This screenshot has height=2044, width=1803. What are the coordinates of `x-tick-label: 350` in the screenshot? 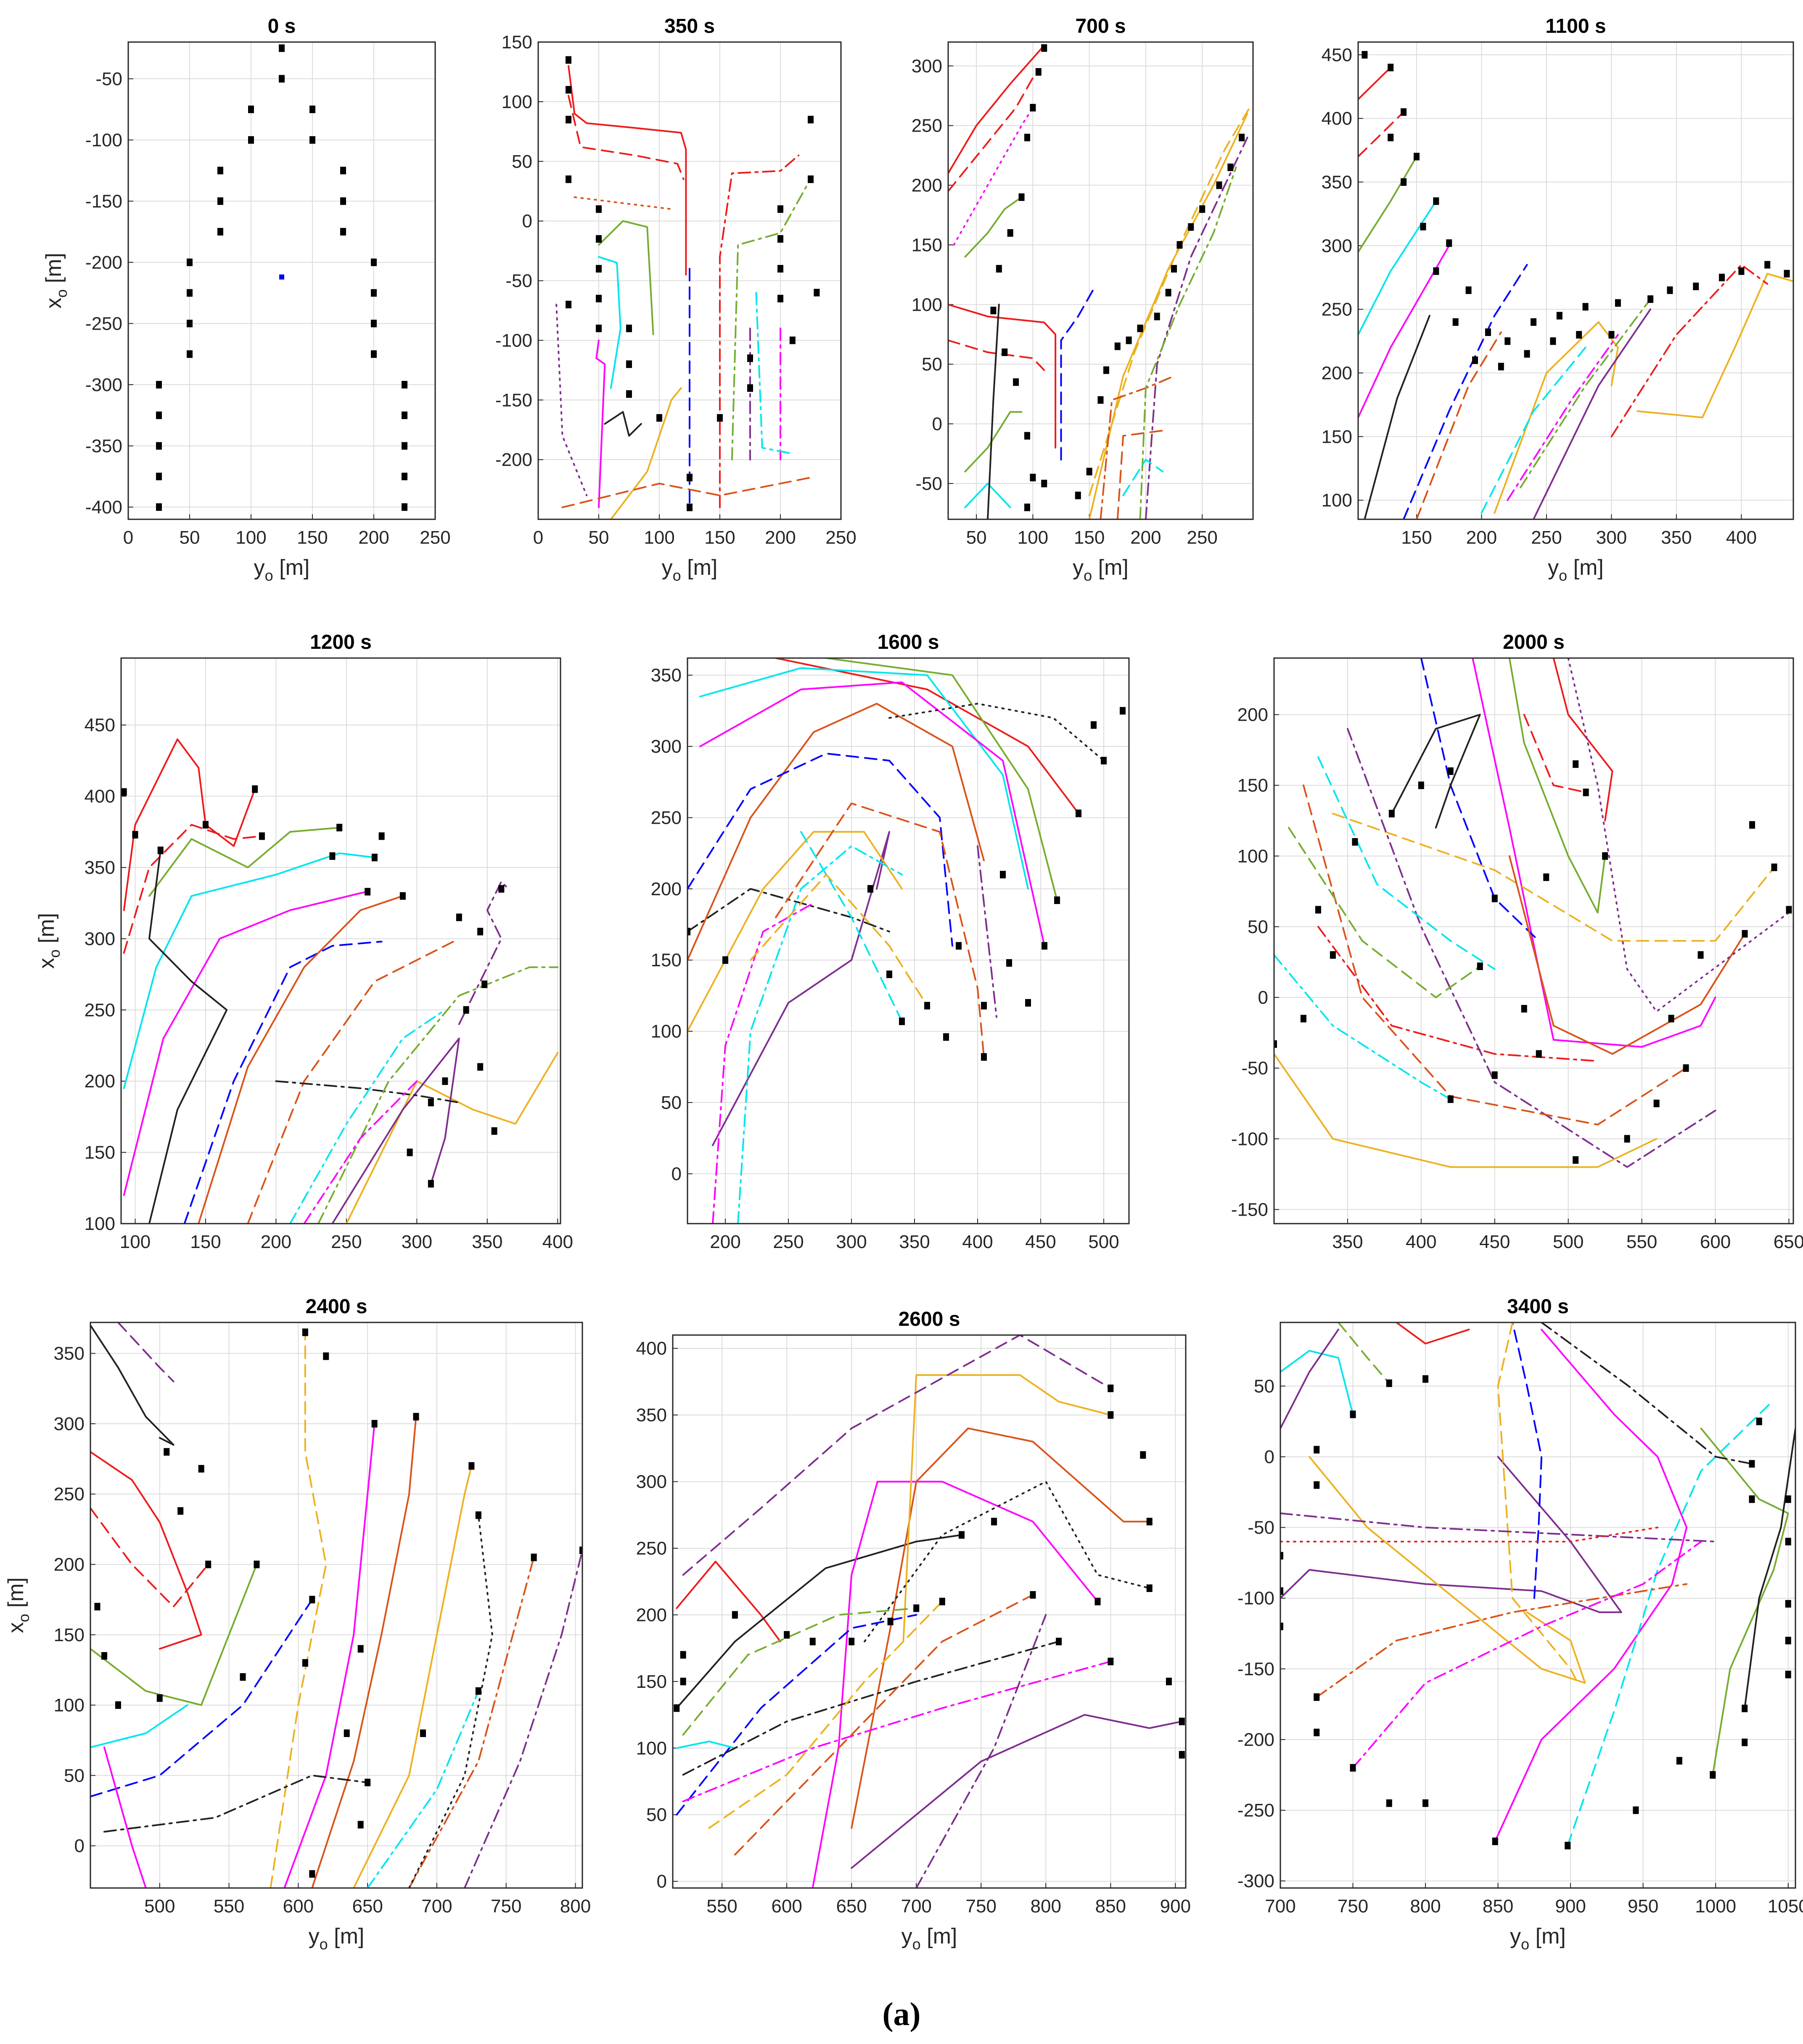 It's located at (1347, 1242).